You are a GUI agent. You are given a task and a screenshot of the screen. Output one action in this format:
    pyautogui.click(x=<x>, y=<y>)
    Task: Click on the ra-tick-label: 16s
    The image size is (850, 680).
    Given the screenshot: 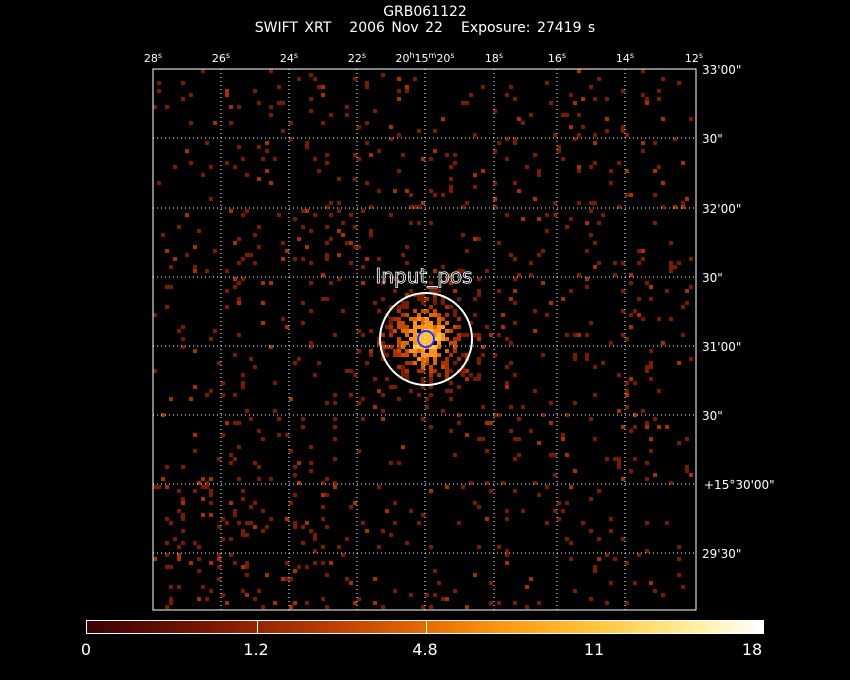 What is the action you would take?
    pyautogui.click(x=557, y=58)
    